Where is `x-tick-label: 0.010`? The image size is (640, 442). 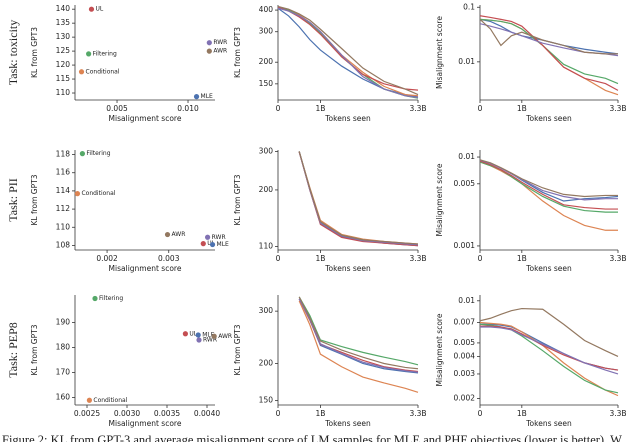 x-tick-label: 0.010 is located at coordinates (188, 108).